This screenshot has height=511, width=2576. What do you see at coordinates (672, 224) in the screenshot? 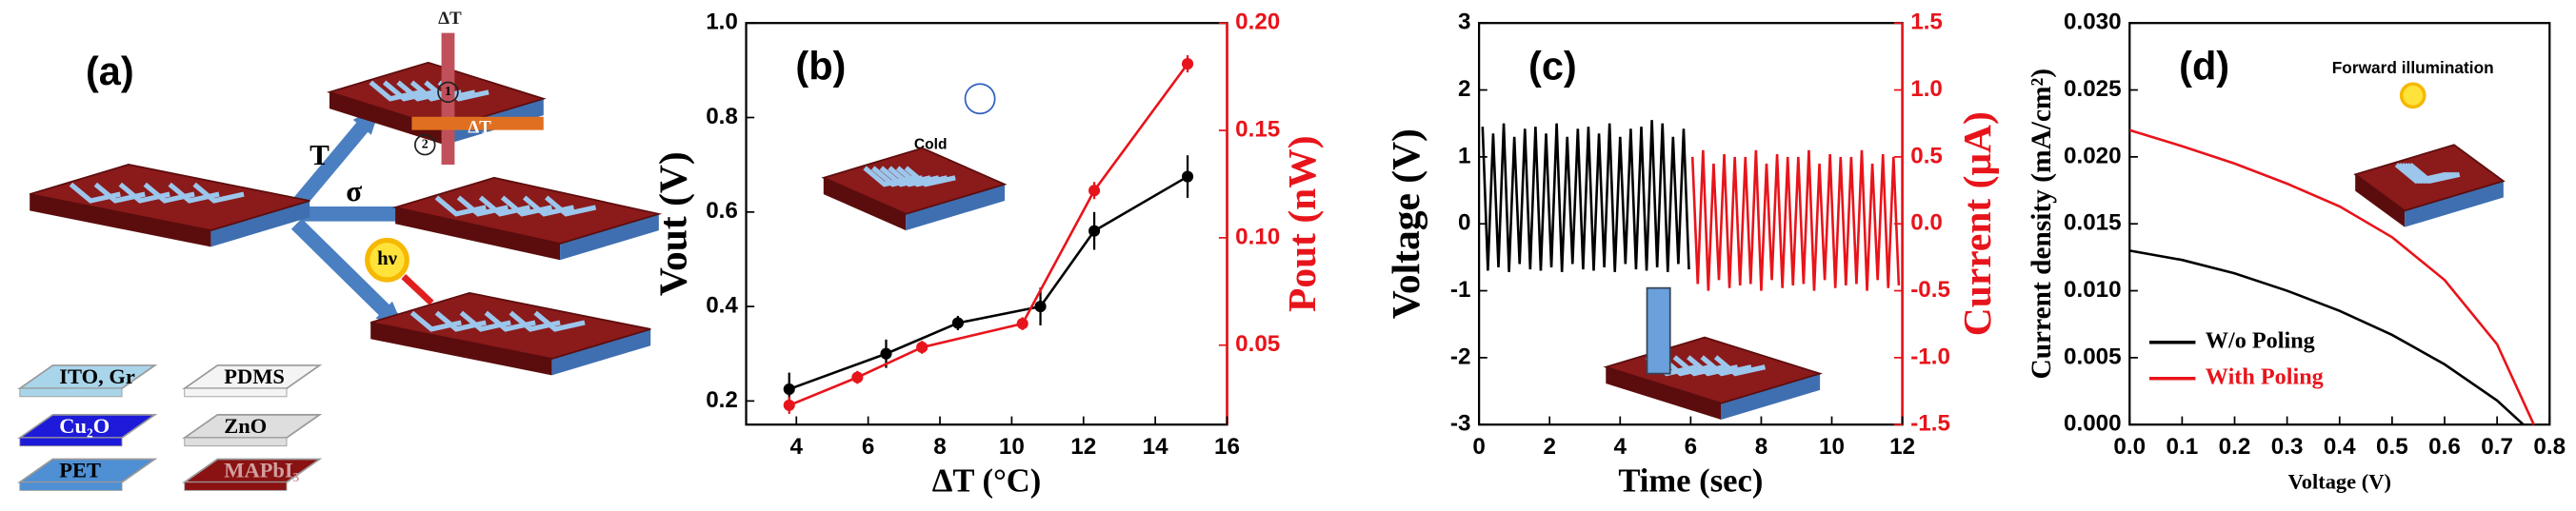
I see `y-axis-label: Vout (V)` at bounding box center [672, 224].